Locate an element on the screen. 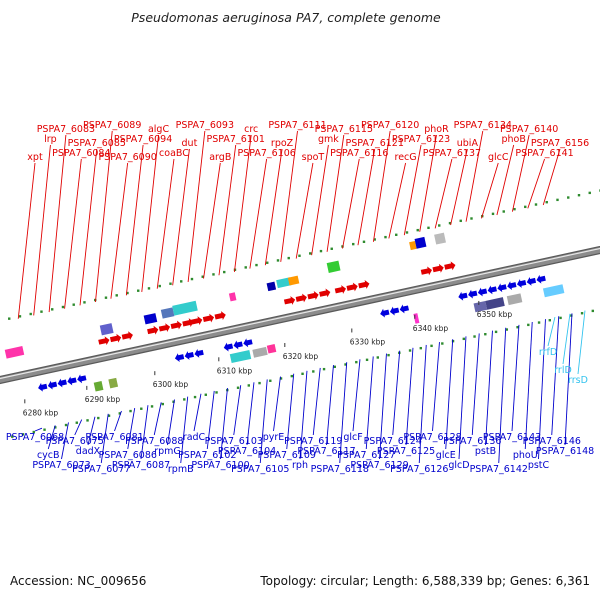 This screenshot has width=600, height=600. reverse-gene-label: glcE is located at coordinates (446, 455).